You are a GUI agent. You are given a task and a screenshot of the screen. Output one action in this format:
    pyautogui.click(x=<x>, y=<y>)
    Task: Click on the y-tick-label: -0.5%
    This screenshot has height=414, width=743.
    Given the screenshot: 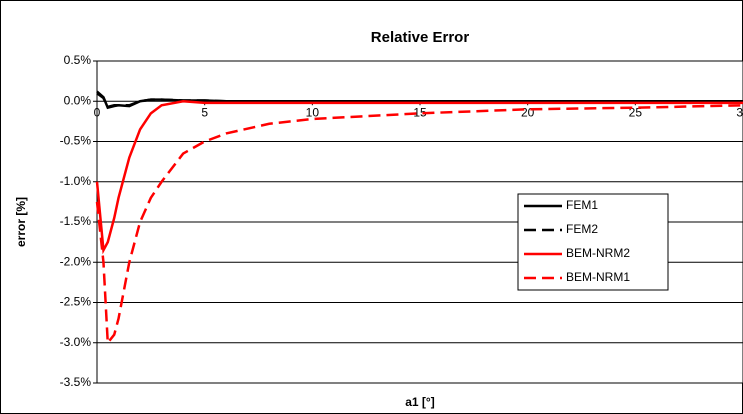 What is the action you would take?
    pyautogui.click(x=76, y=141)
    